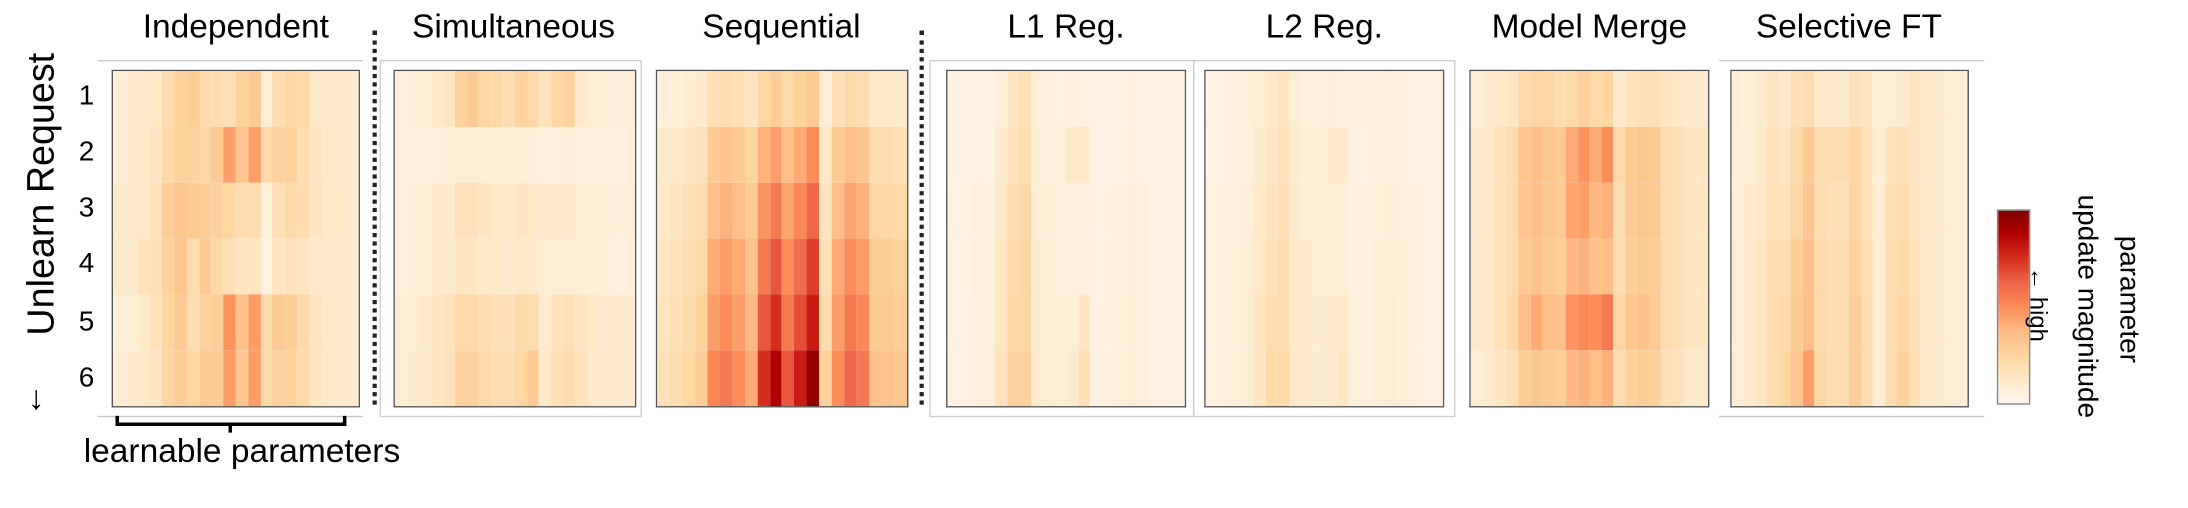 The width and height of the screenshot is (2188, 508). What do you see at coordinates (989, 99) in the screenshot?
I see `heatmap-cell-r1-c4` at bounding box center [989, 99].